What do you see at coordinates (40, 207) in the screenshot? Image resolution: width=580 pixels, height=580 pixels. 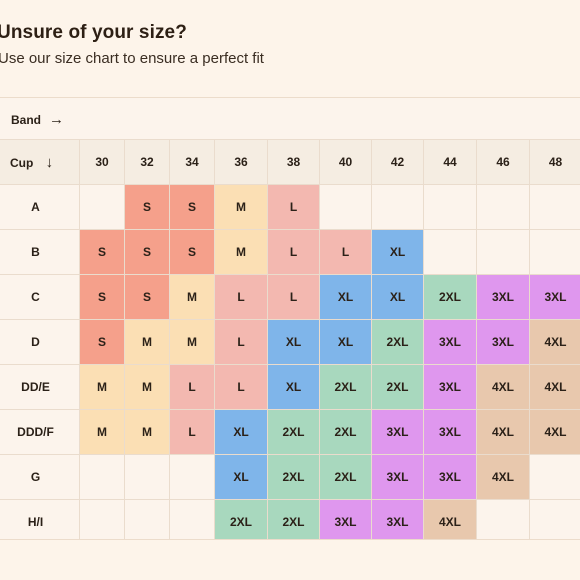 I see `cup-label: A` at bounding box center [40, 207].